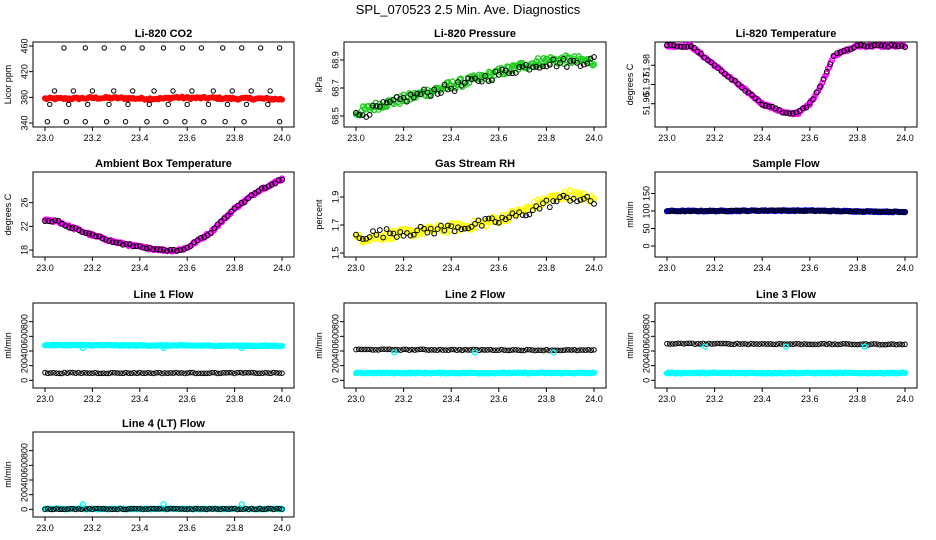 The height and width of the screenshot is (540, 936). What do you see at coordinates (24, 365) in the screenshot?
I see `y-tick-label: 200` at bounding box center [24, 365].